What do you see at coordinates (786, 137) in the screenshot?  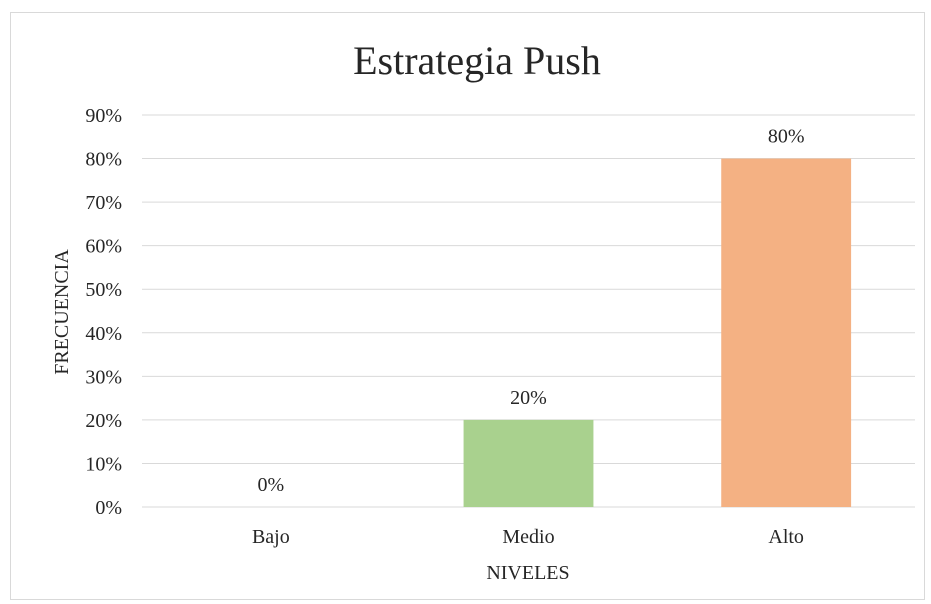 I see `data-label-alto: 80%` at bounding box center [786, 137].